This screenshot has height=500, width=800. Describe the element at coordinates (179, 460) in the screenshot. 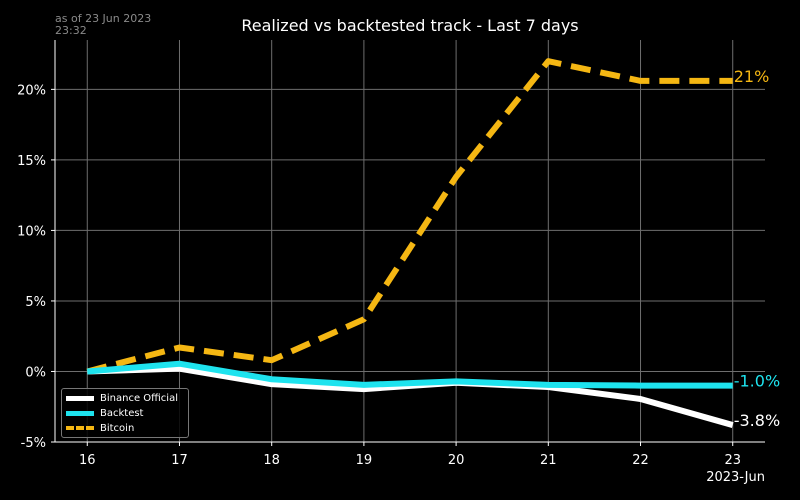

I see `x-tick-label: 17` at that location.